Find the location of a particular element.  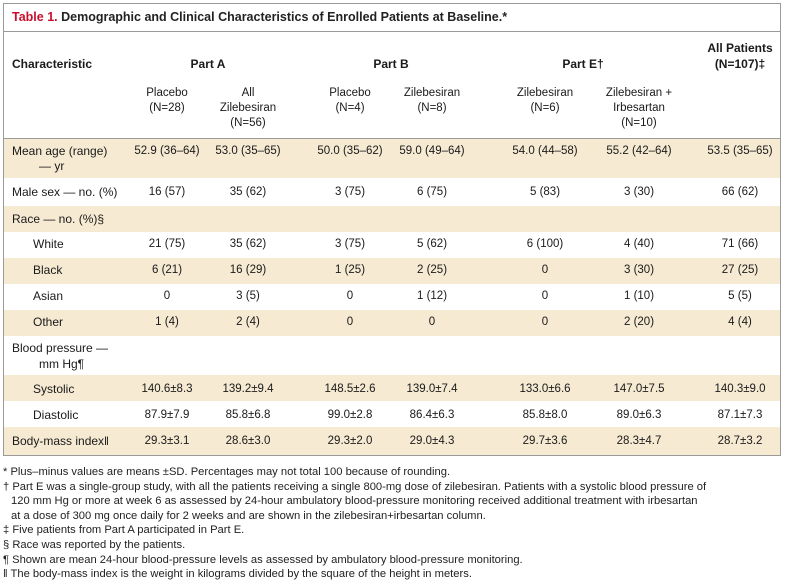

label-asian: Asian is located at coordinates (48, 296).